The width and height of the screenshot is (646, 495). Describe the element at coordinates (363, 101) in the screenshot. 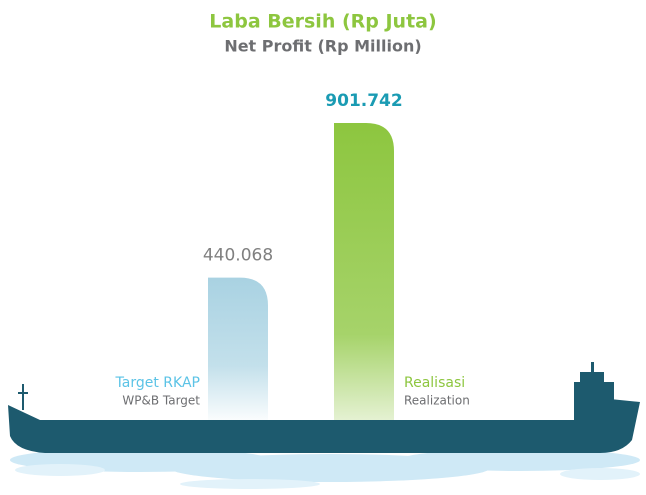

I see `value-label: 901.742` at that location.